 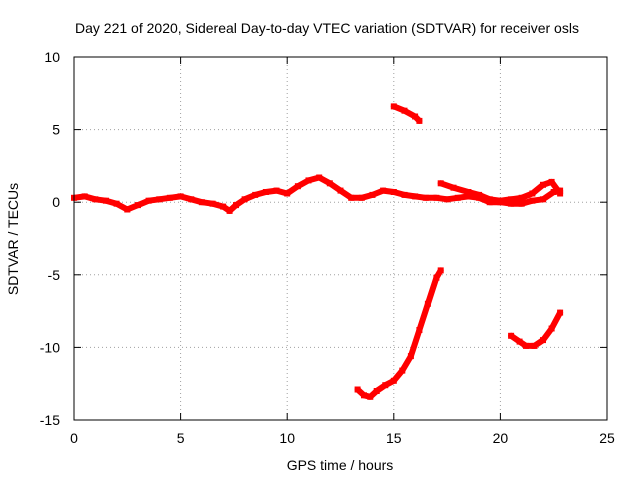 I want to click on x-tick-label: 20, so click(x=501, y=438).